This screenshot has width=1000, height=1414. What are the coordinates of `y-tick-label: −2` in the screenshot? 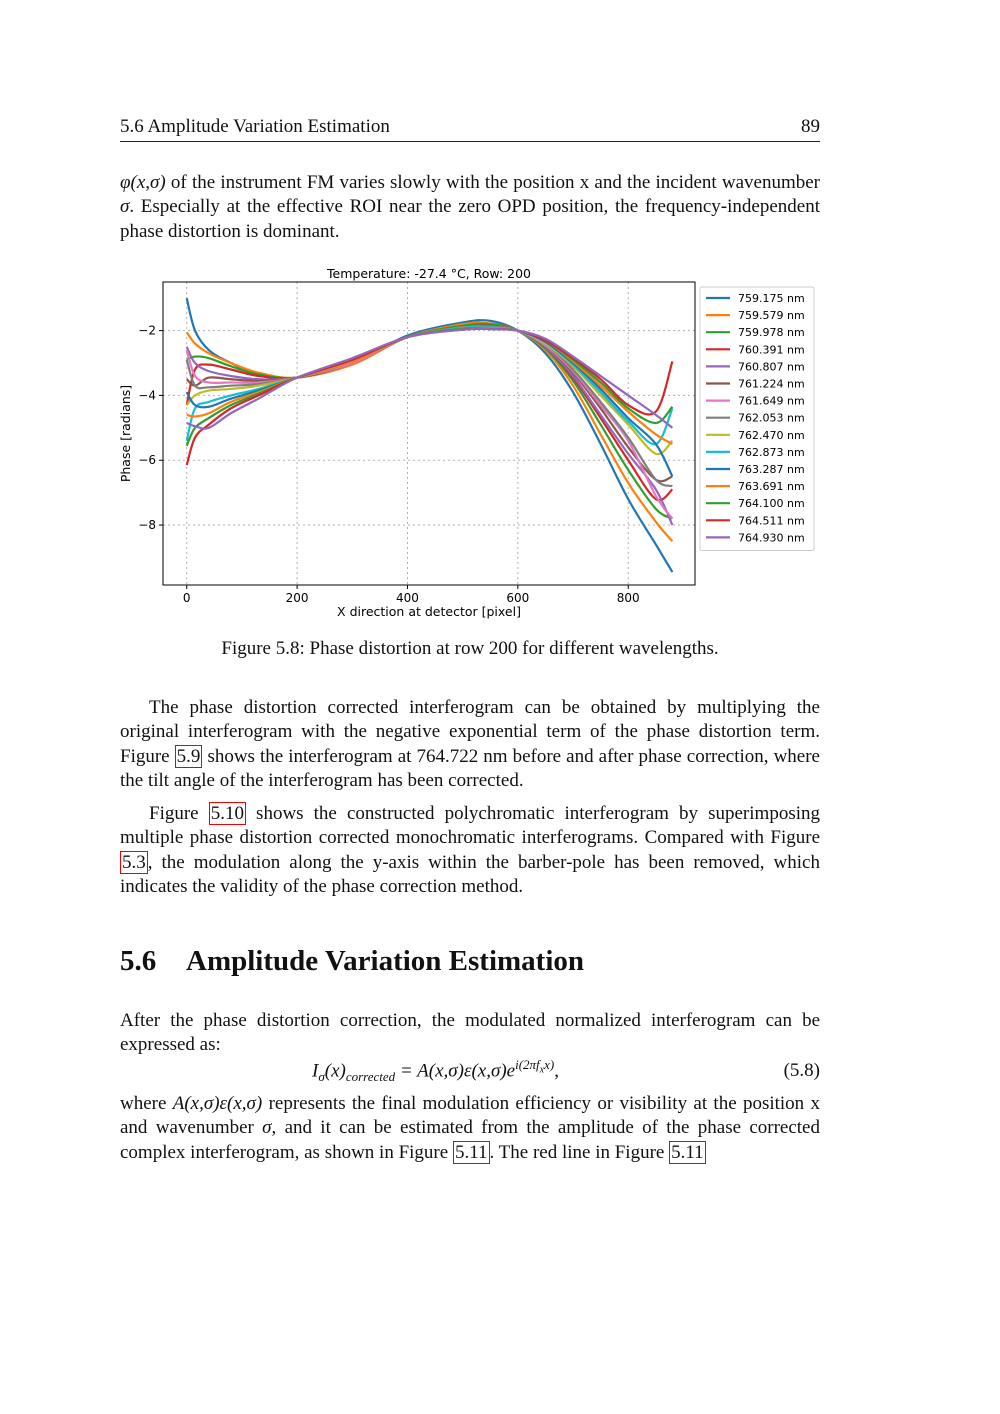 It's located at (147, 331).